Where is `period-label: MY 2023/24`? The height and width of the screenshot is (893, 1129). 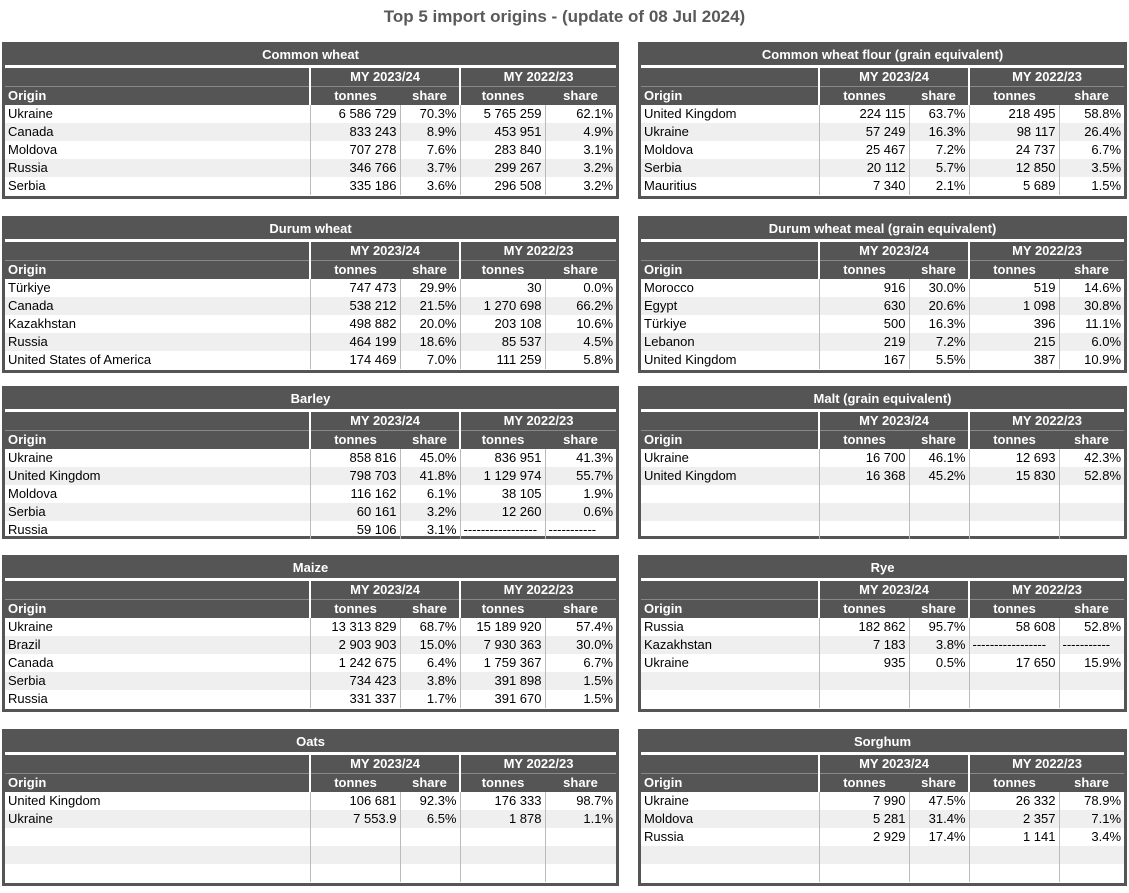
period-label: MY 2023/24 is located at coordinates (893, 589).